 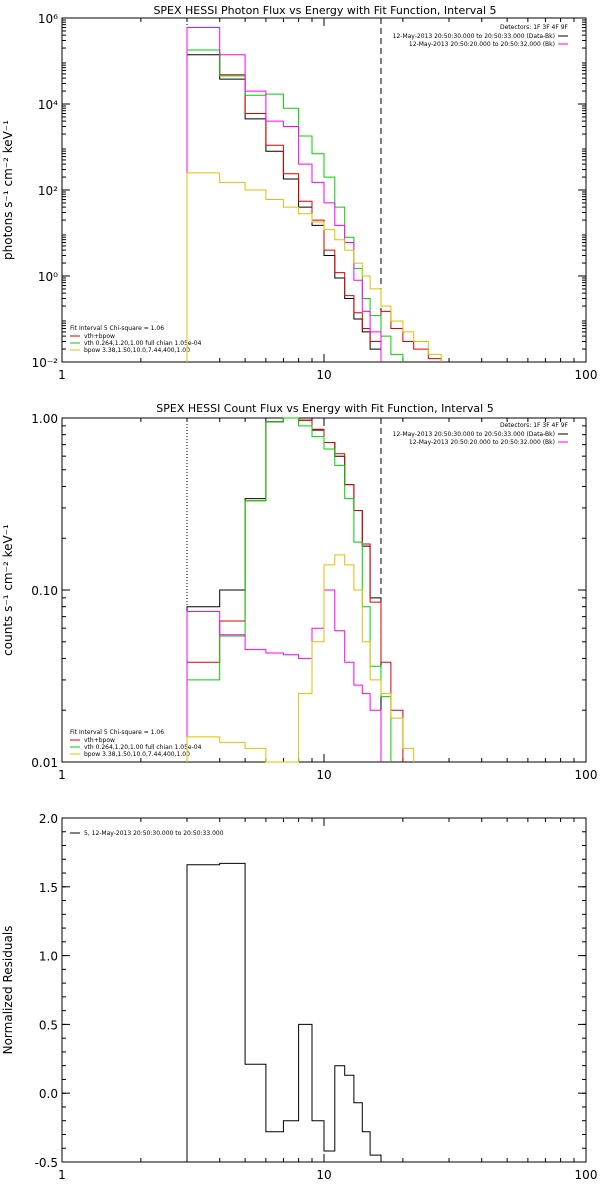 What do you see at coordinates (534, 425) in the screenshot?
I see `panel2-detectors: Detectors: 1F 3F 4F 9F` at bounding box center [534, 425].